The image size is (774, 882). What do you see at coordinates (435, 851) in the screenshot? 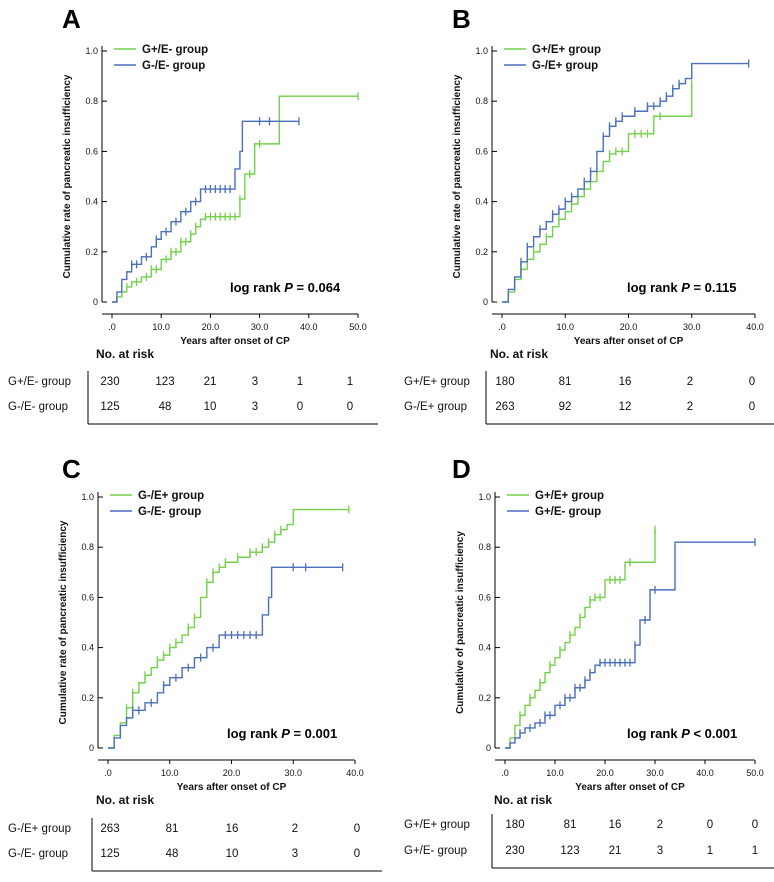
I see `risk-row-label: G+/E- group` at bounding box center [435, 851].